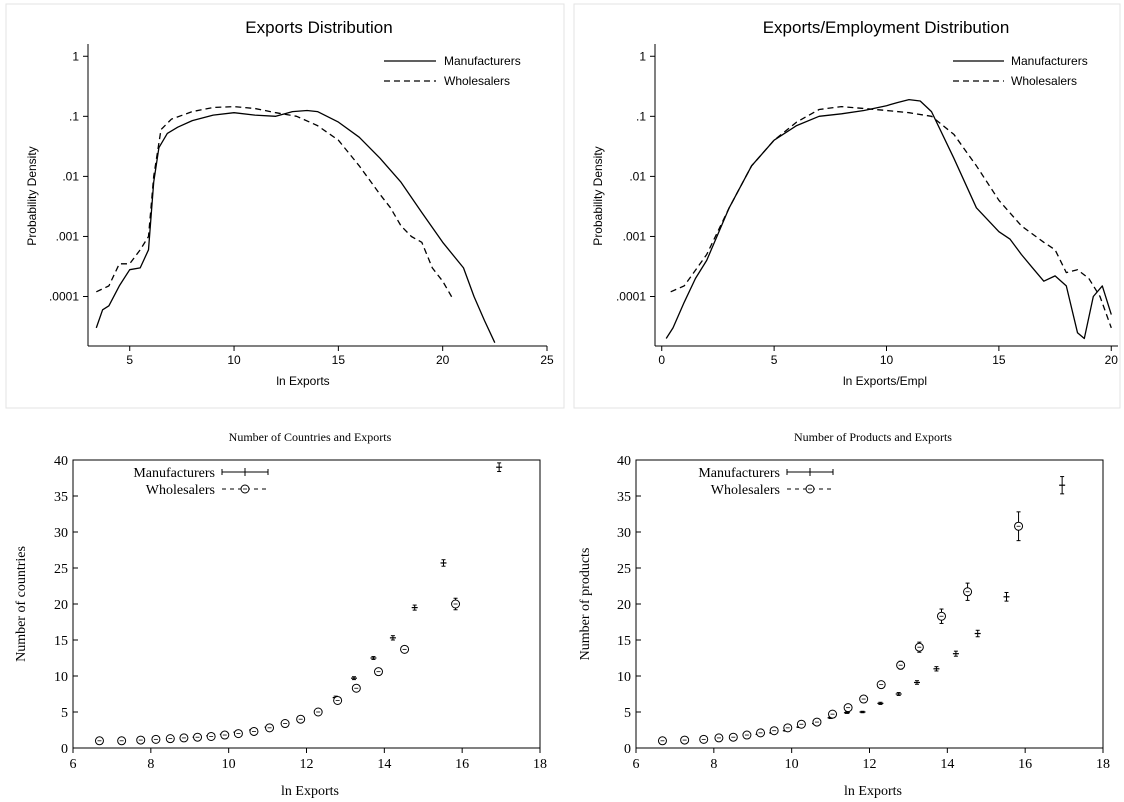 The width and height of the screenshot is (1124, 802). I want to click on x-tick-label: 8, so click(150, 764).